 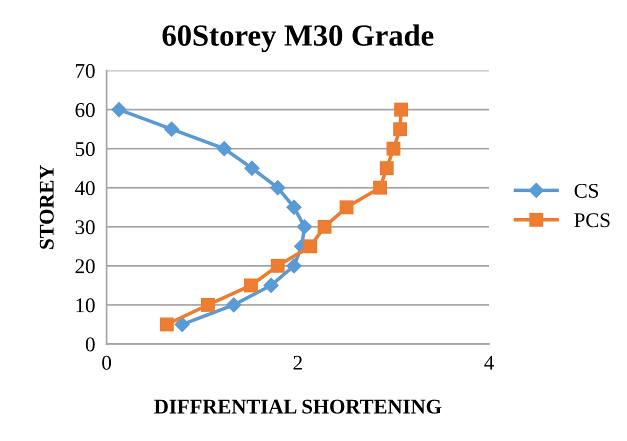 What do you see at coordinates (85, 110) in the screenshot?
I see `y-tick-label: 60` at bounding box center [85, 110].